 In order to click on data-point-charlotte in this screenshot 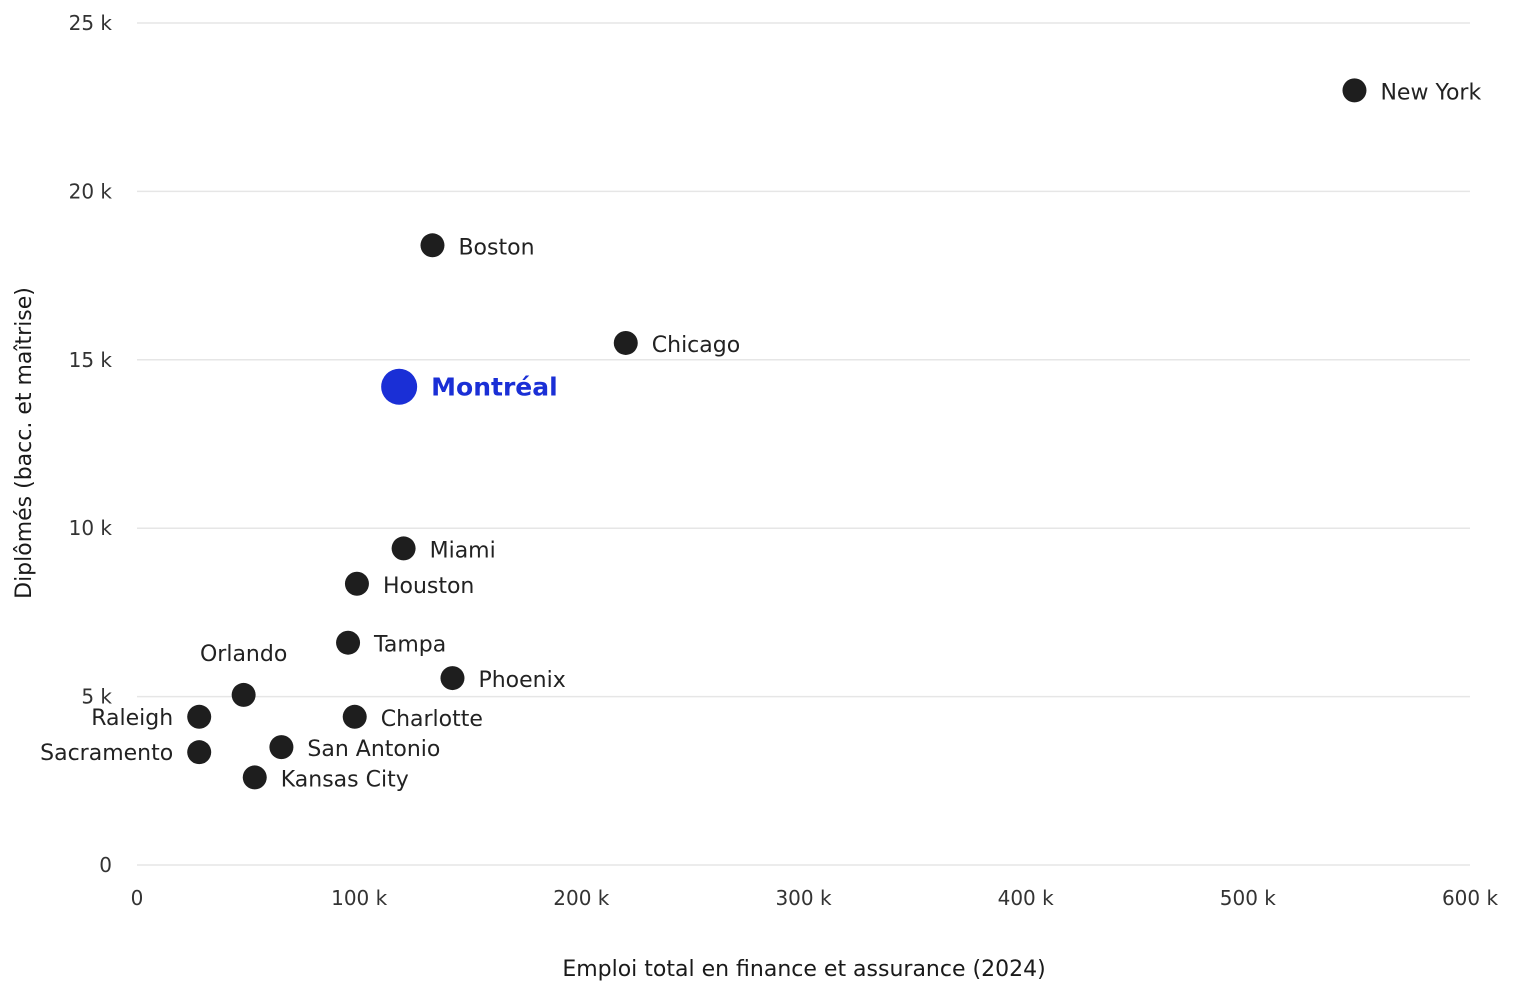, I will do `click(354, 716)`.